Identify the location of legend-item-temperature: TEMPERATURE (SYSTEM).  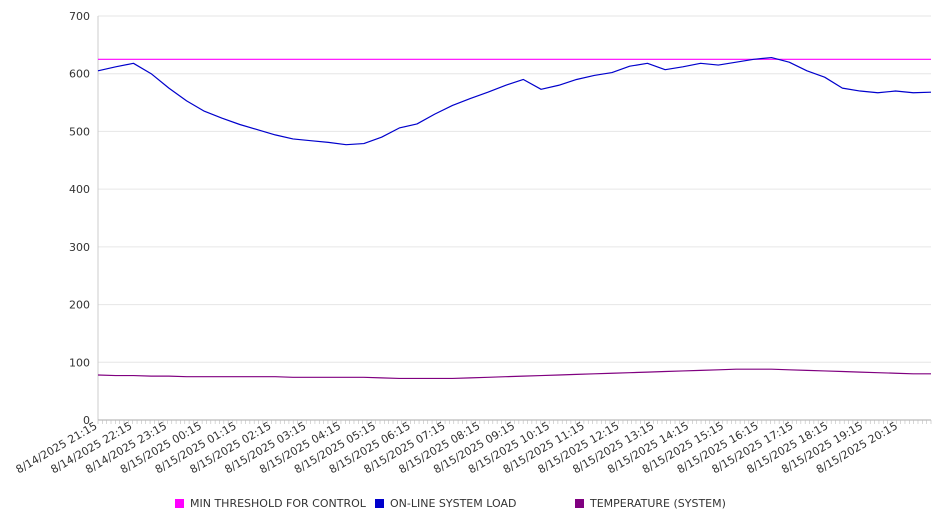
(650, 503).